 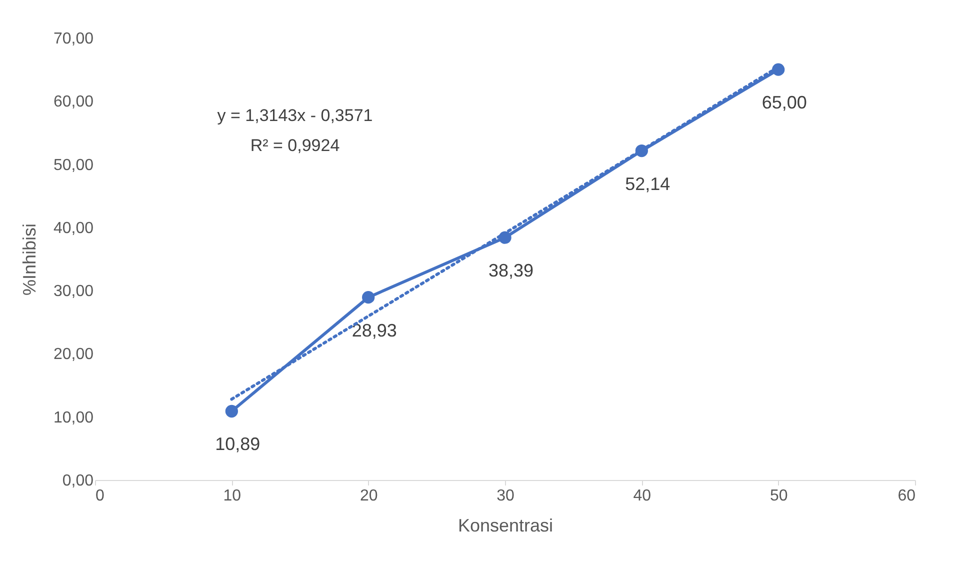 I want to click on annotation: R² = 0,9924, so click(x=295, y=145).